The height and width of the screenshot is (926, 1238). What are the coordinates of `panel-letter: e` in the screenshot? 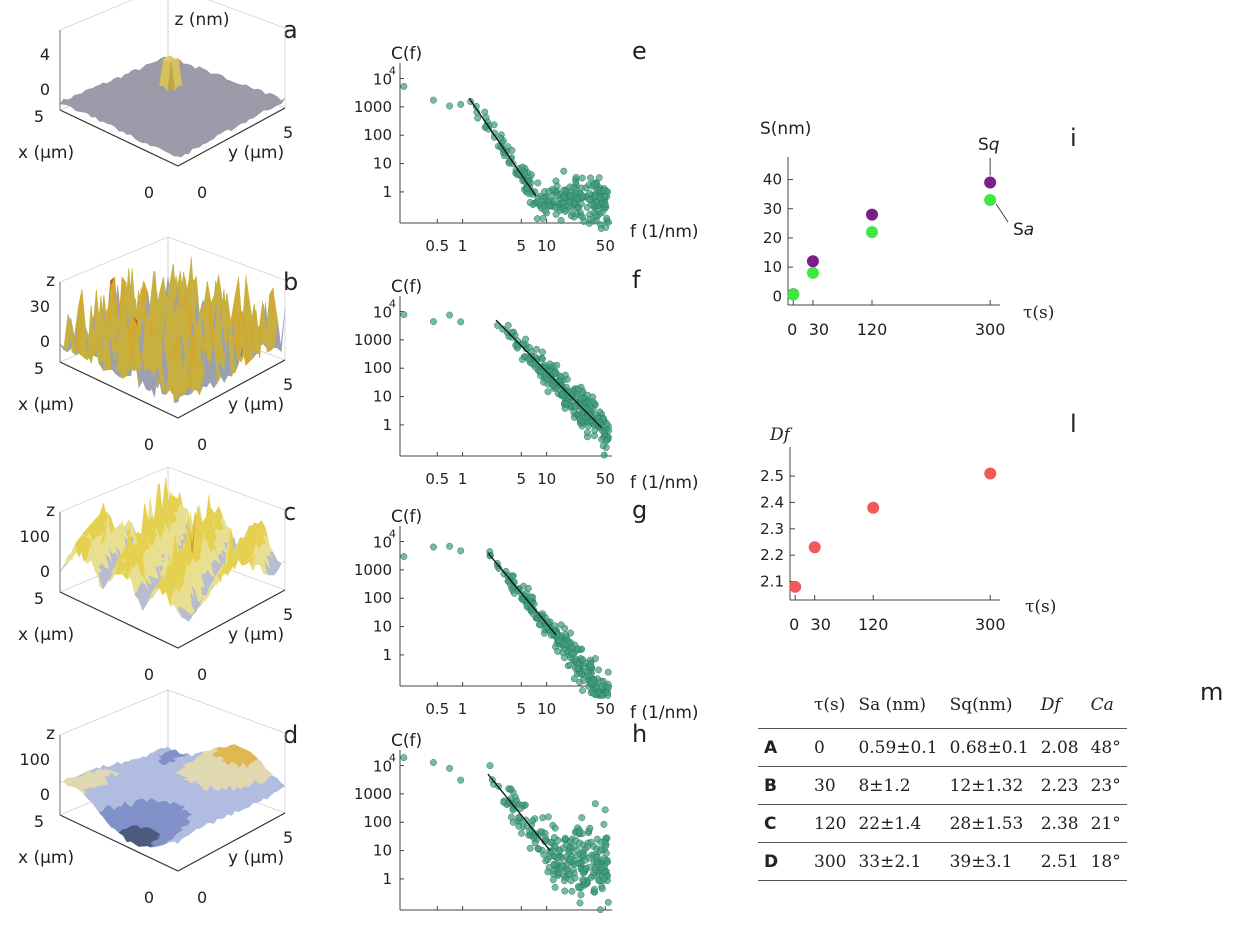 It's located at (639, 51).